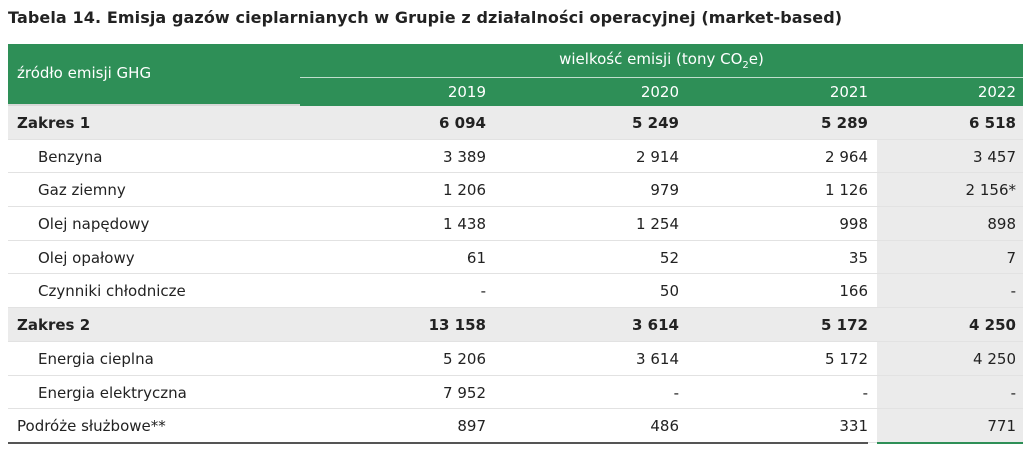 The height and width of the screenshot is (461, 1031). I want to click on row-value: 13 158, so click(457, 325).